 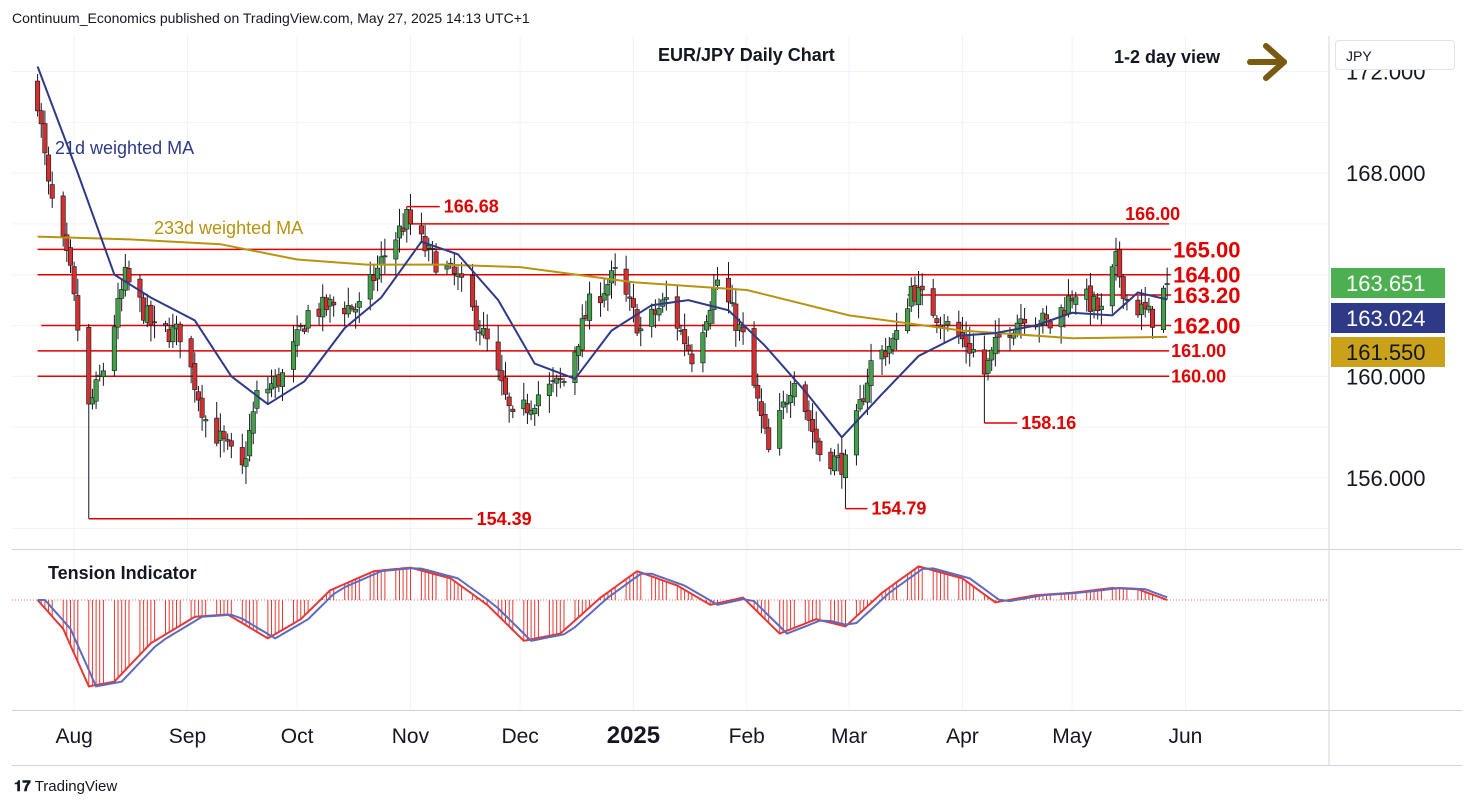 I want to click on chart-title: EUR/JPY Daily Chart, so click(x=746, y=55).